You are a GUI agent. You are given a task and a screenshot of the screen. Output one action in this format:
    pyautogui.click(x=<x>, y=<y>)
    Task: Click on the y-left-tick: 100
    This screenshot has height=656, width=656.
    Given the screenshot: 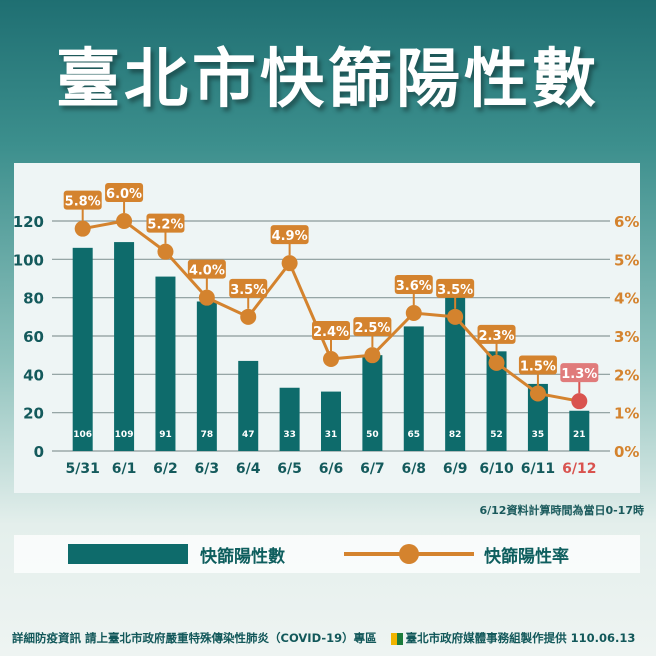 What is the action you would take?
    pyautogui.click(x=29, y=260)
    